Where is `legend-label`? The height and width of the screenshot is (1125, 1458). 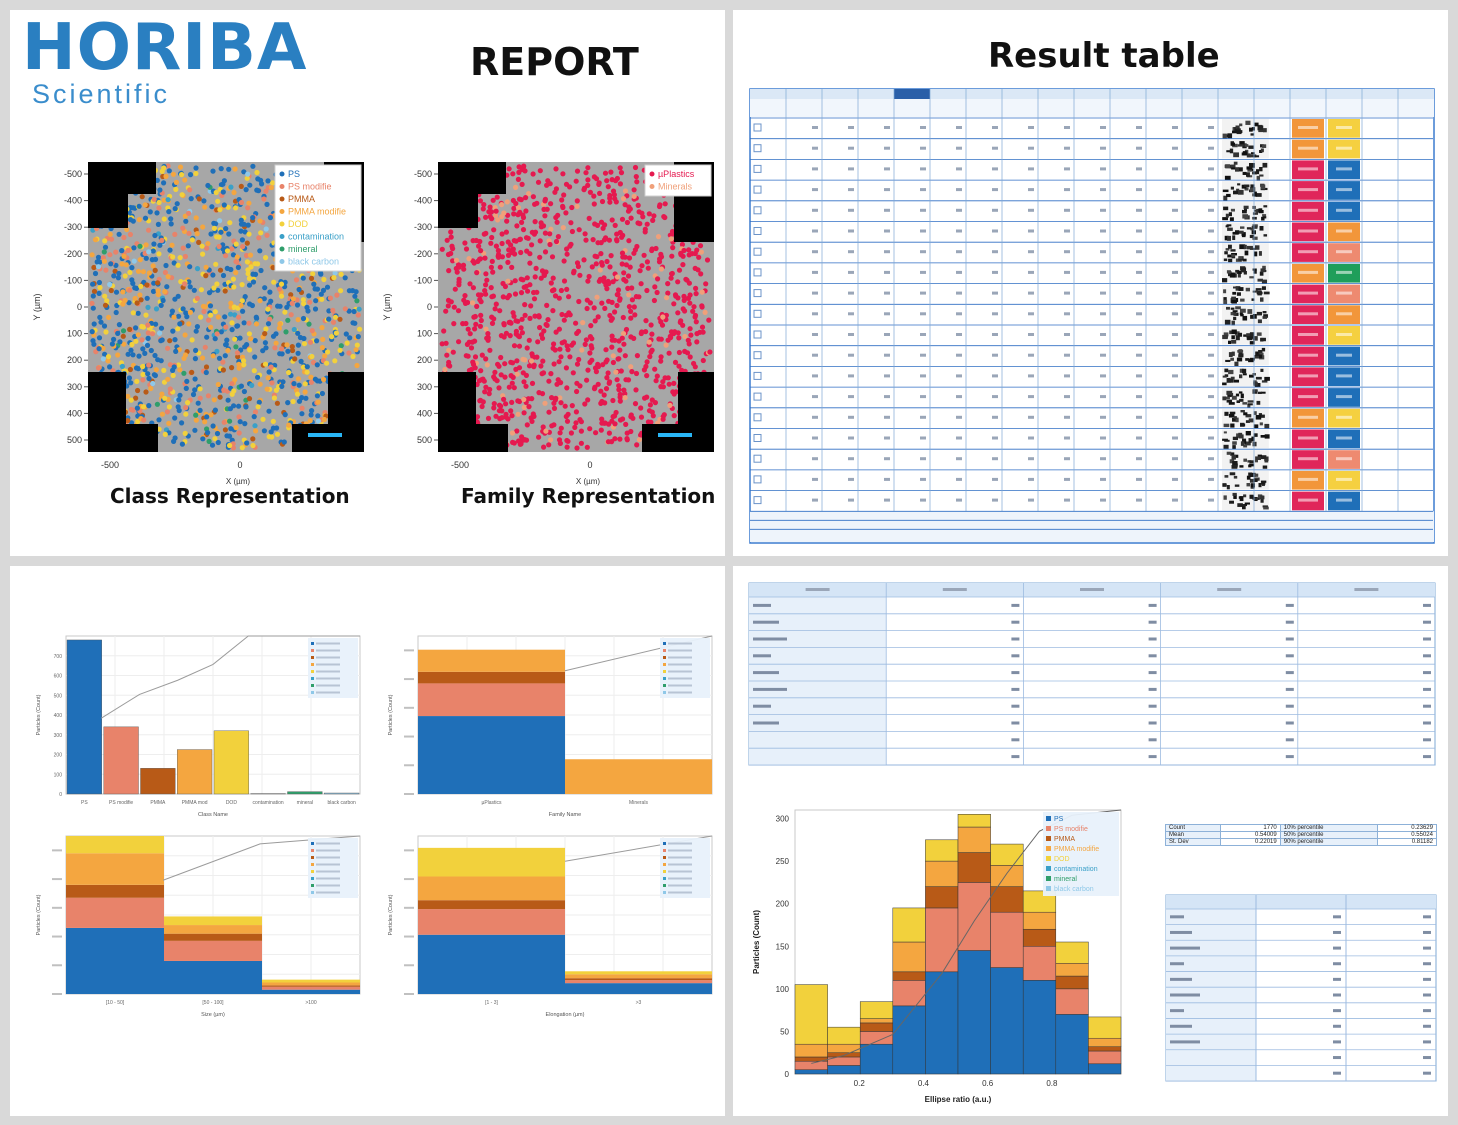 legend-label is located at coordinates (328, 692).